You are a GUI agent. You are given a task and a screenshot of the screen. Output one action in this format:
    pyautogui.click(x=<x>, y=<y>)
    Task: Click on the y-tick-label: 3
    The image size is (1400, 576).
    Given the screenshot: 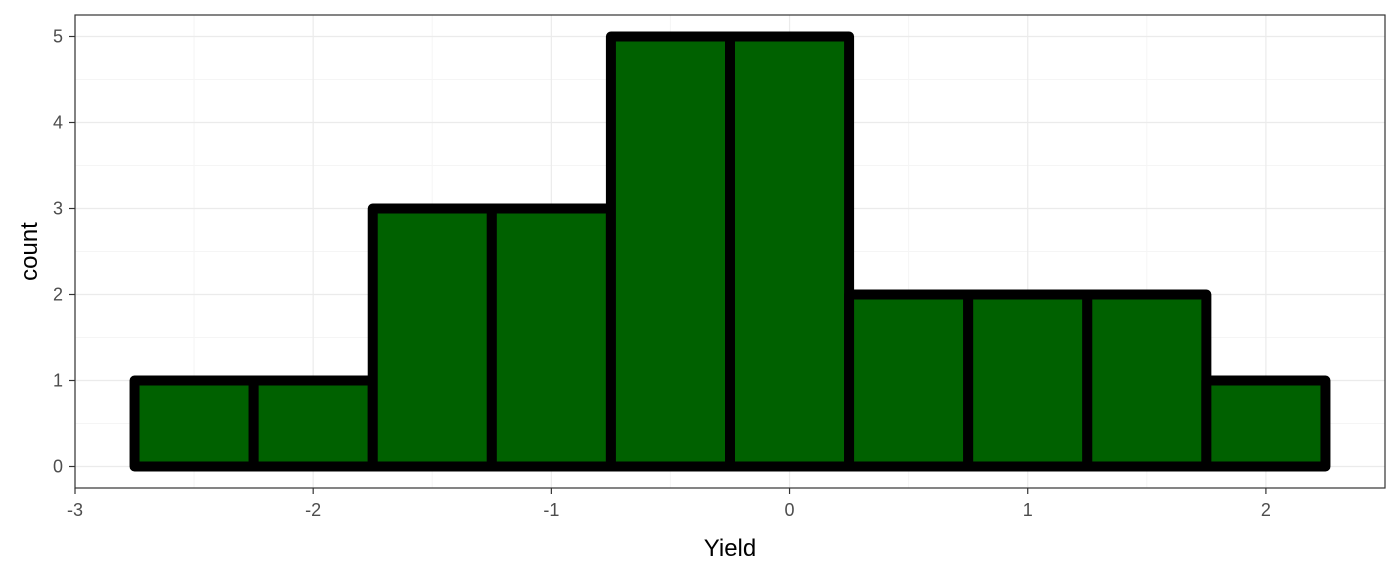 What is the action you would take?
    pyautogui.click(x=58, y=209)
    